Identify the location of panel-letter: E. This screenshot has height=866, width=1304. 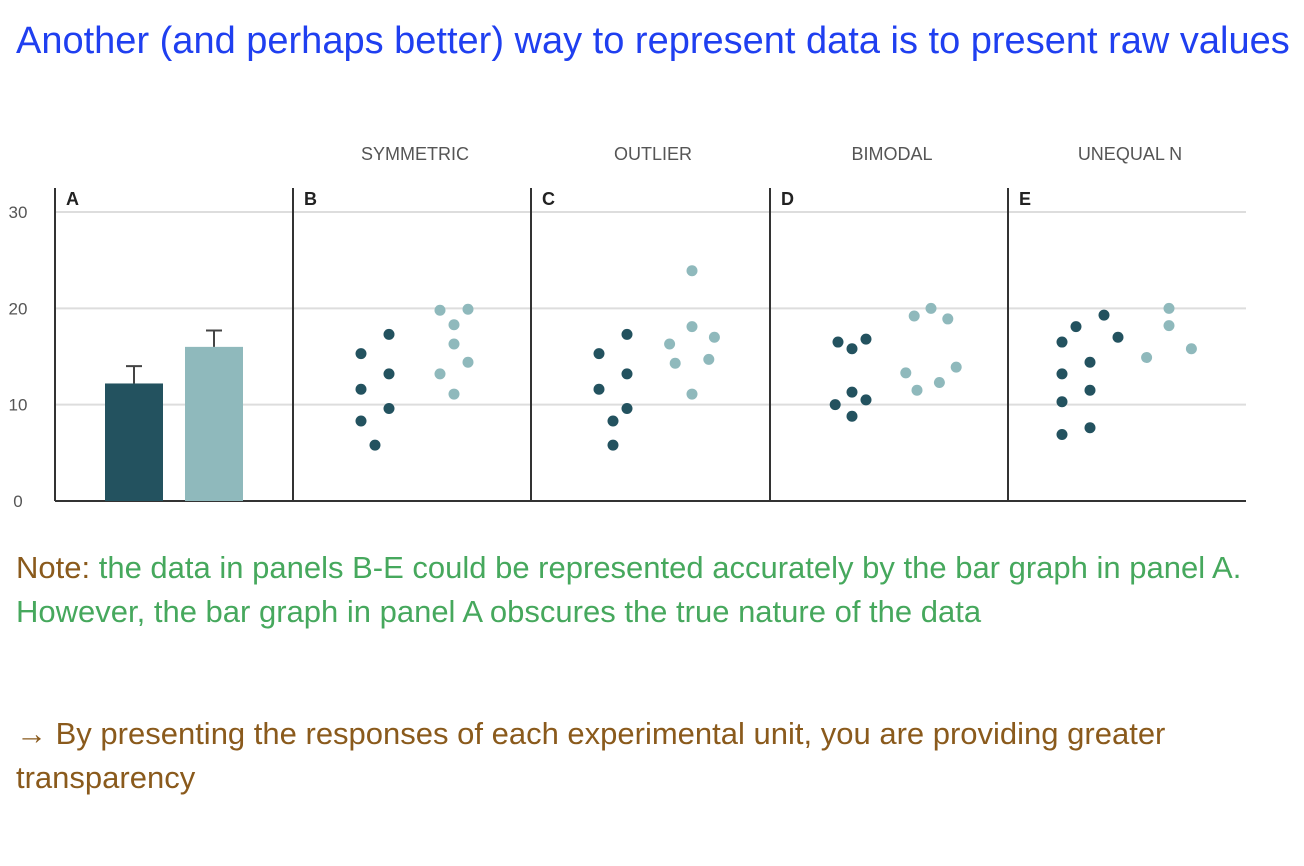
(1025, 199).